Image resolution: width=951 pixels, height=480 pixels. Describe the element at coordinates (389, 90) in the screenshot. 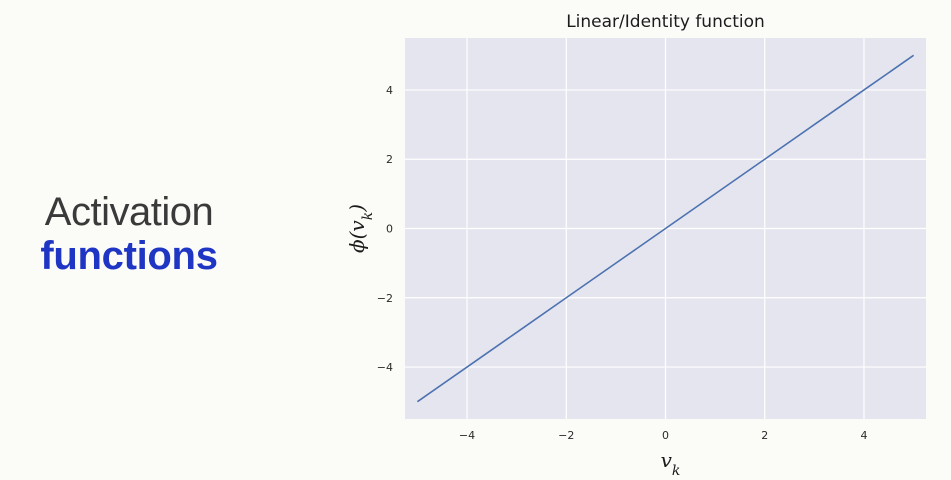

I see `y-tick-label: 4` at that location.